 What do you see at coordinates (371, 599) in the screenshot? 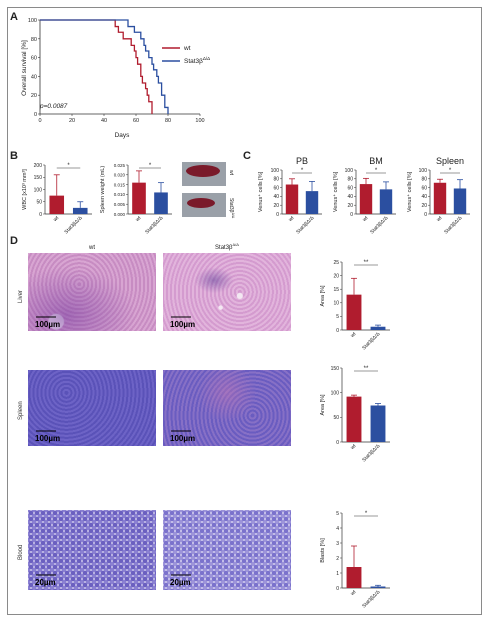
I see `D3-x-tick-label: Stat3βΔ/Δ` at bounding box center [371, 599].